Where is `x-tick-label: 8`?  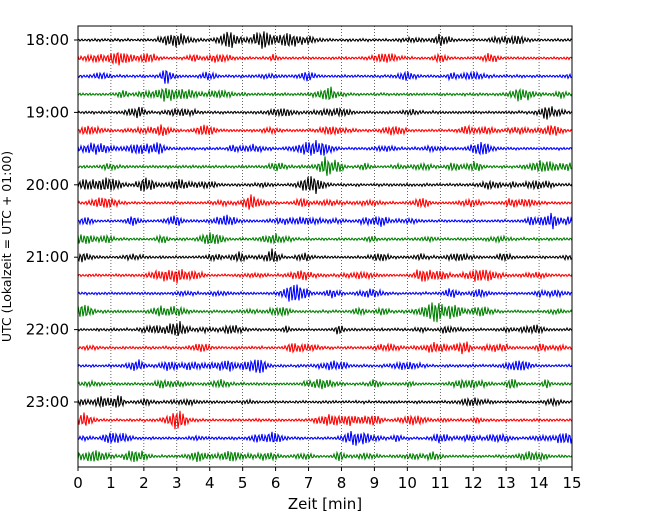 x-tick-label: 8 is located at coordinates (342, 483).